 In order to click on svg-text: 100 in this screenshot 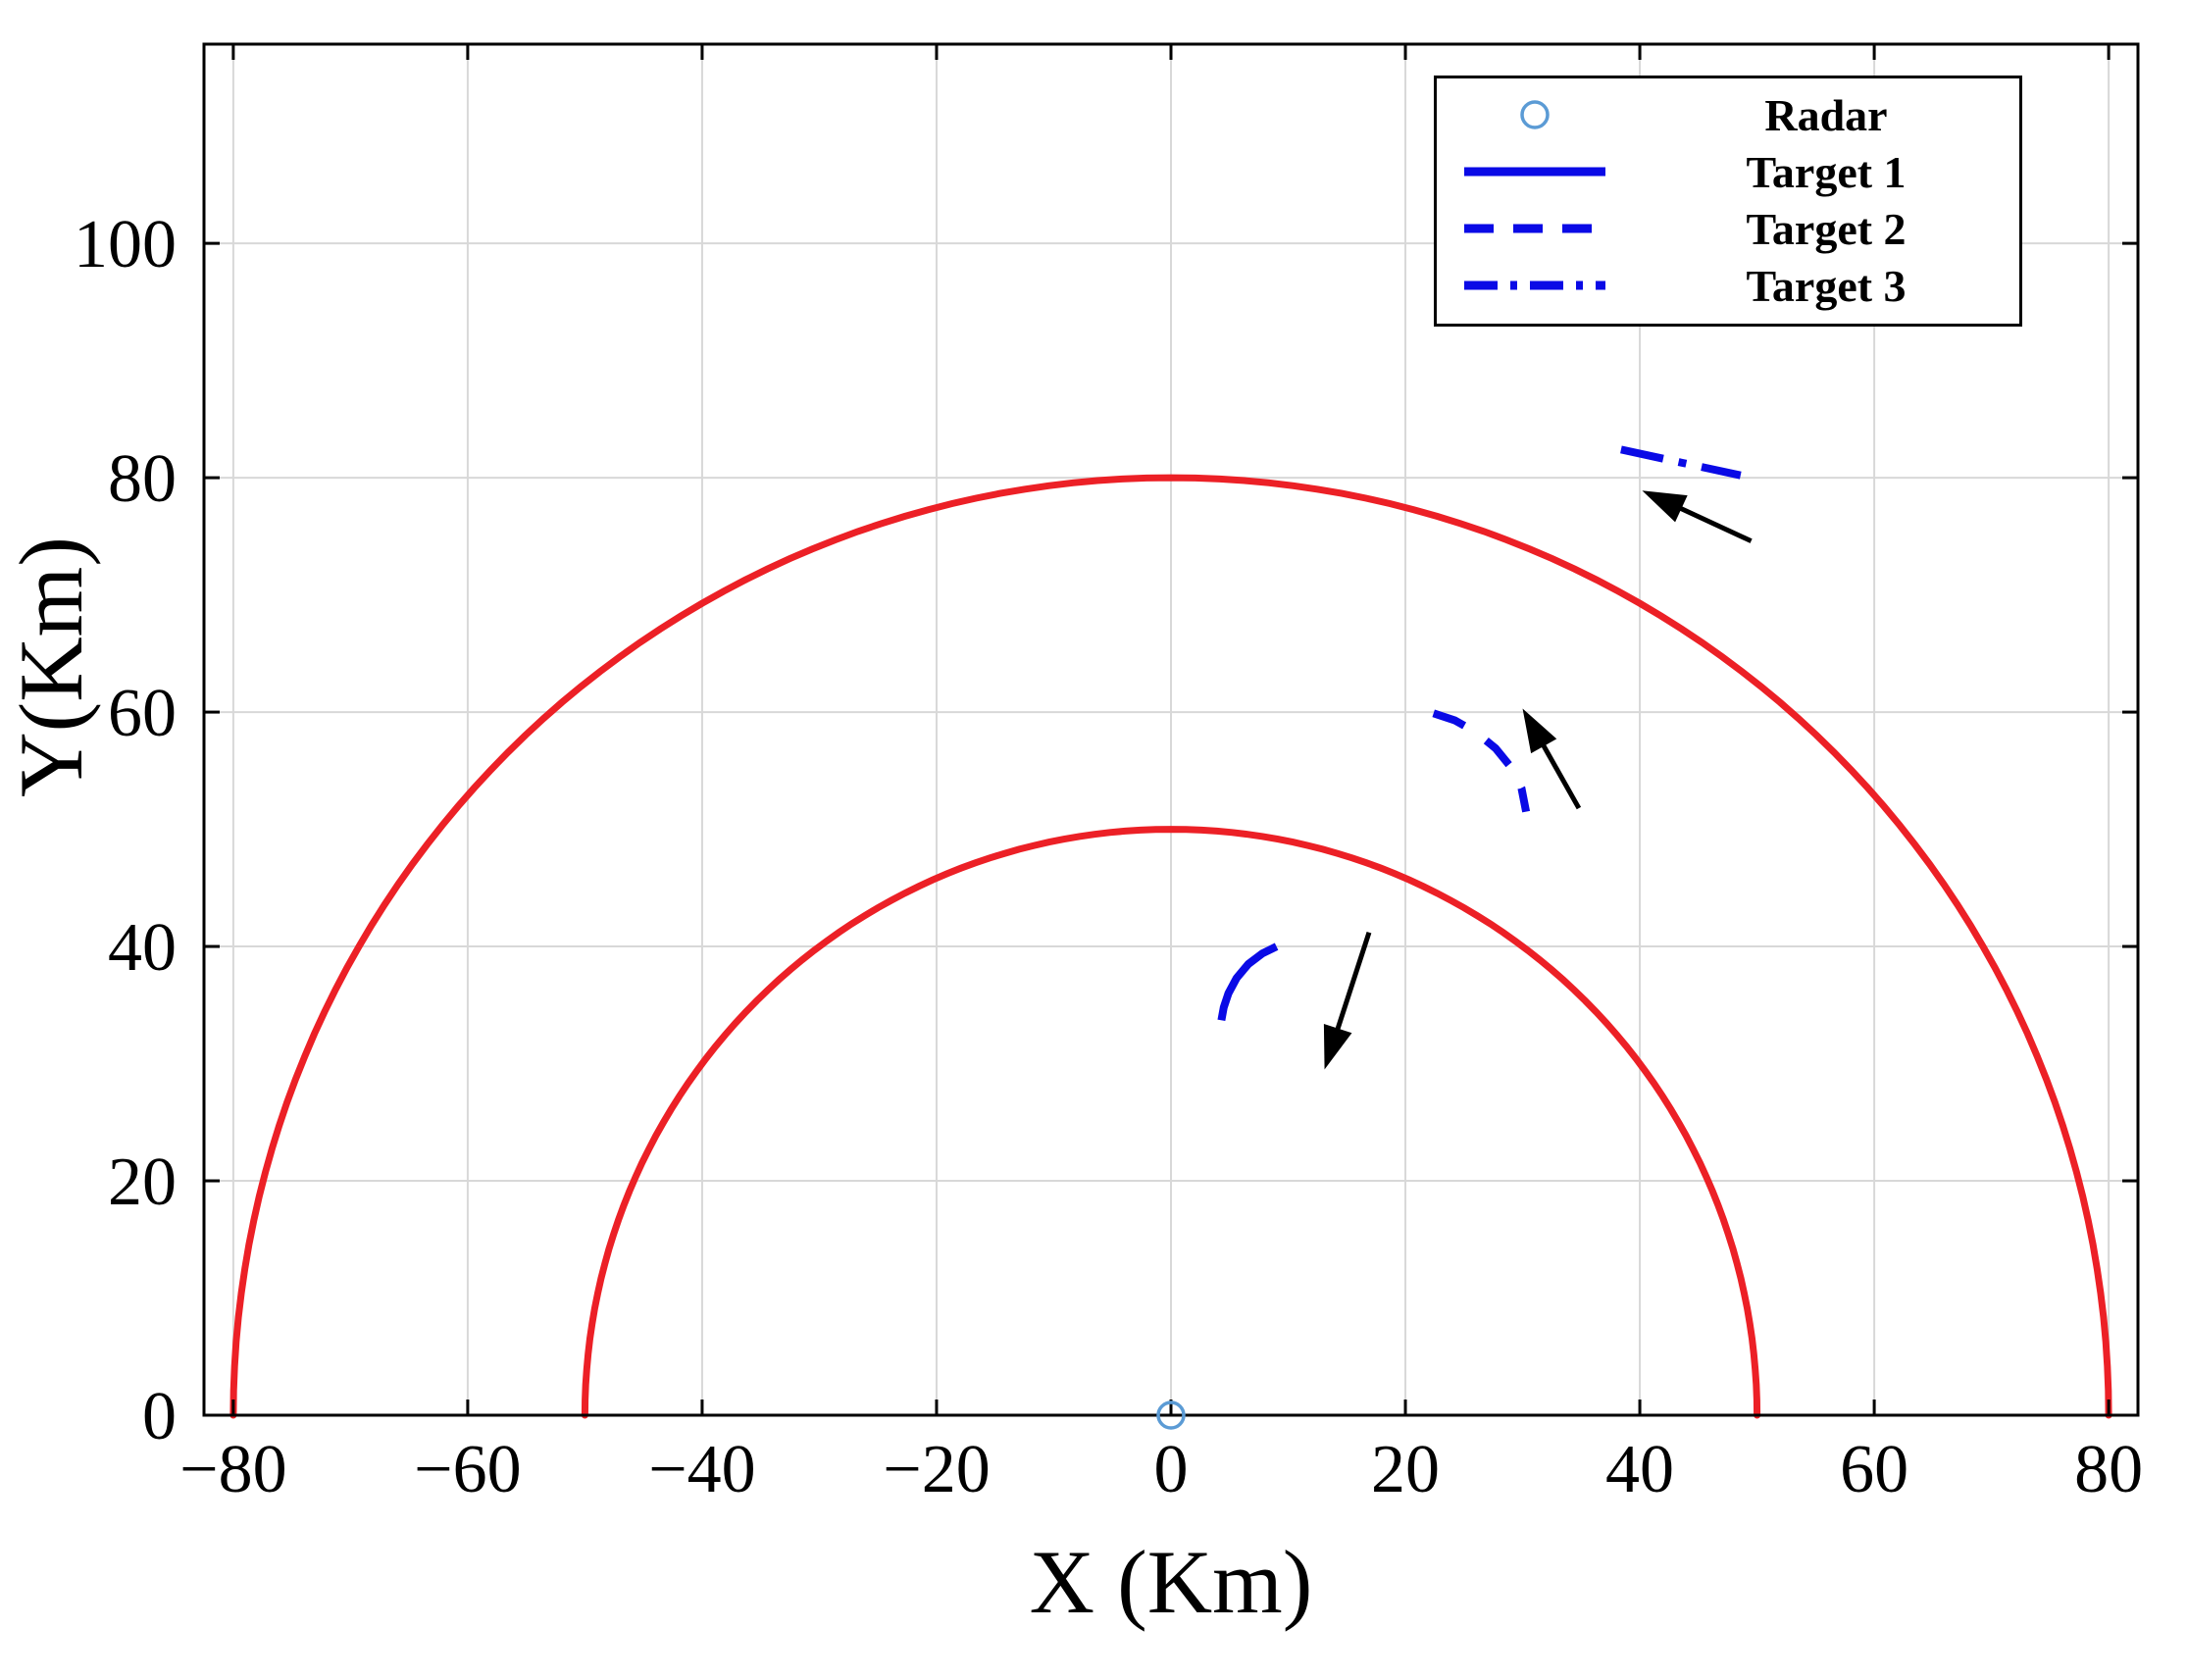, I will do `click(125, 244)`.